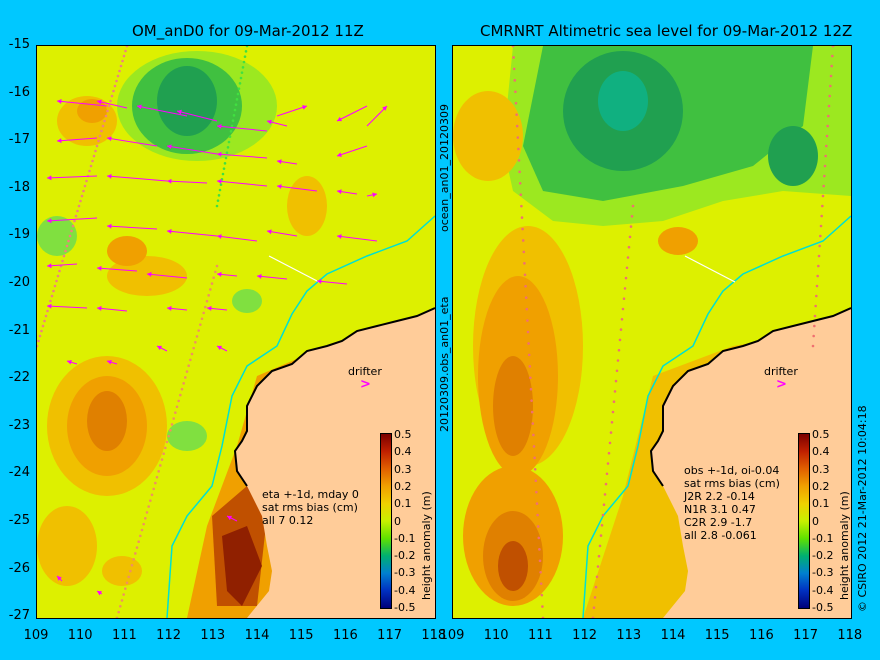  I want to click on right-note-line: sat rms bias (cm), so click(732, 483).